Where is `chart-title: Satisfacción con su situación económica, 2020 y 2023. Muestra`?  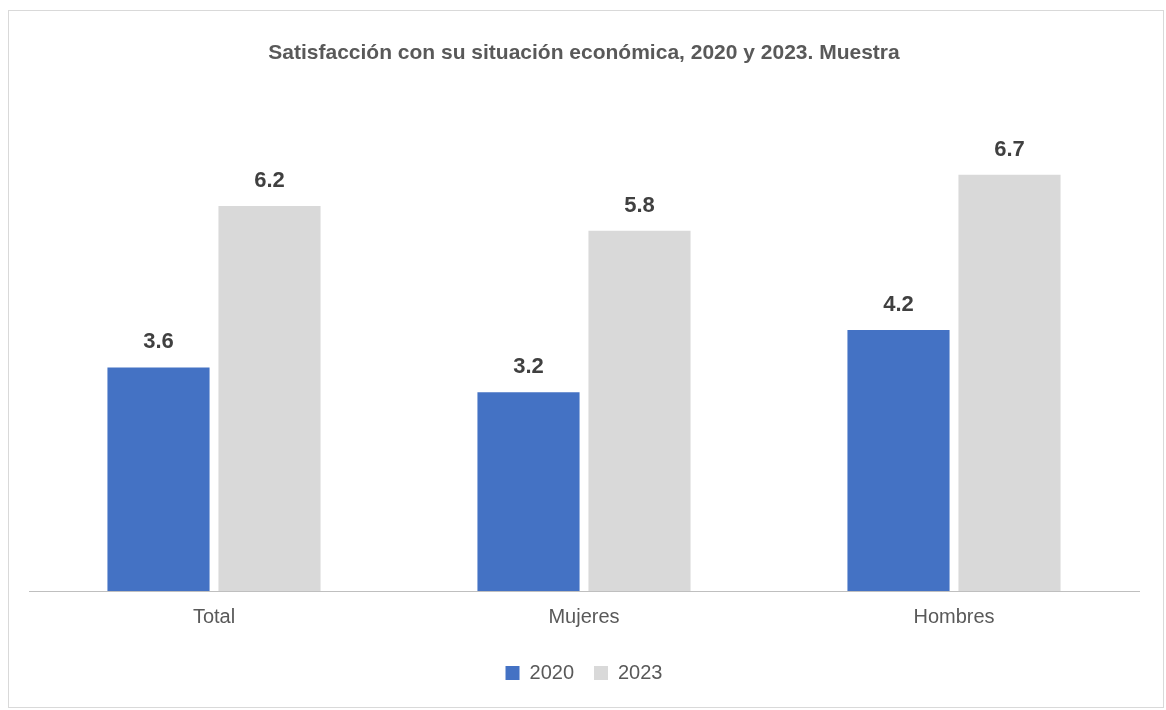
chart-title: Satisfacción con su situación económica, 2020 y 2023. Muestra is located at coordinates (584, 52).